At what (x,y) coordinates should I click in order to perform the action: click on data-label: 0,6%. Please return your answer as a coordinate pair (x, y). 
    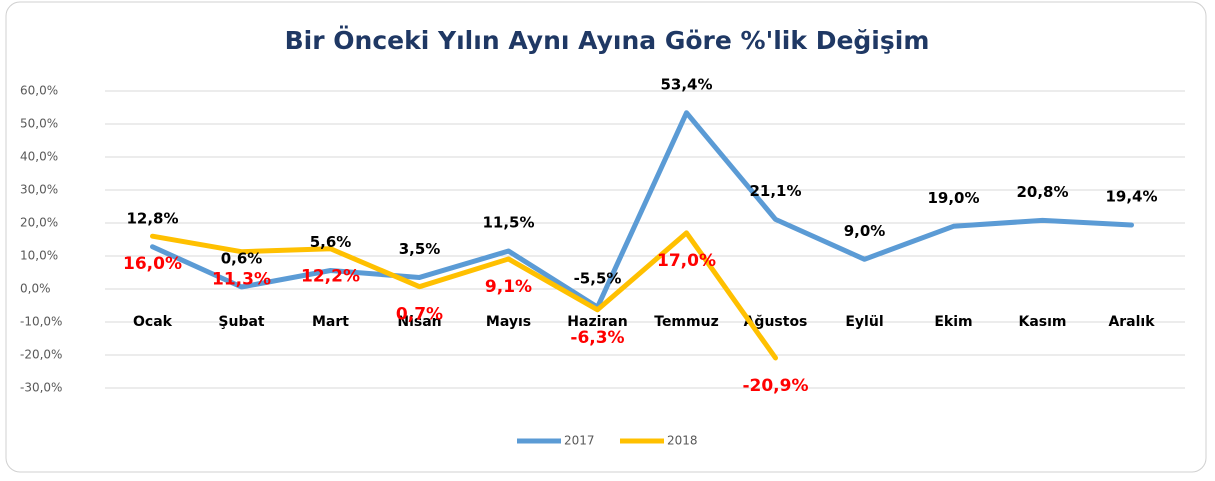
    Looking at the image, I should click on (242, 259).